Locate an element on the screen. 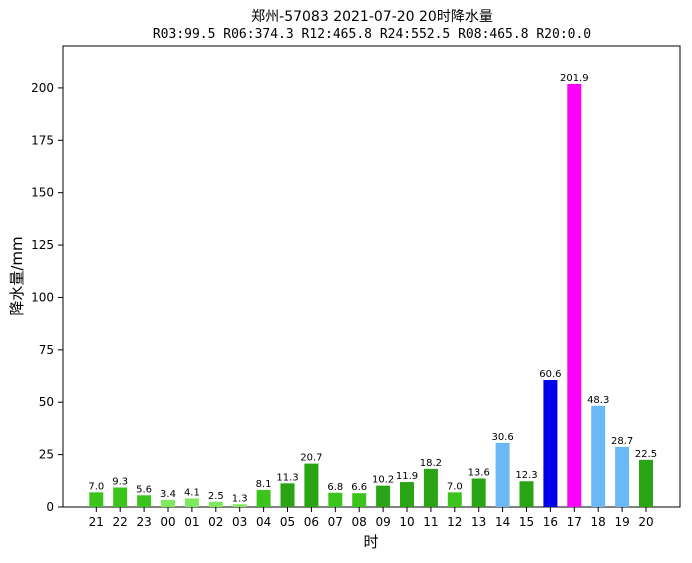 This screenshot has height=563, width=692. x-tick-label: 05 is located at coordinates (287, 522).